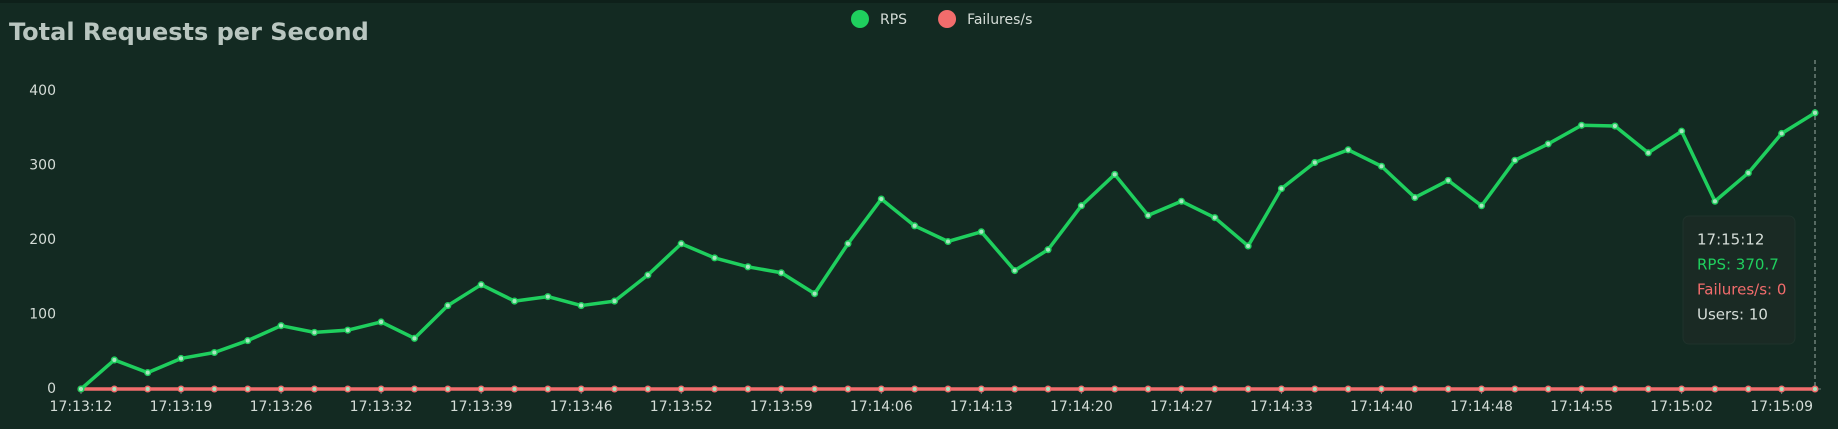 The image size is (1838, 429). I want to click on x-tick-label: 17:13:19, so click(181, 407).